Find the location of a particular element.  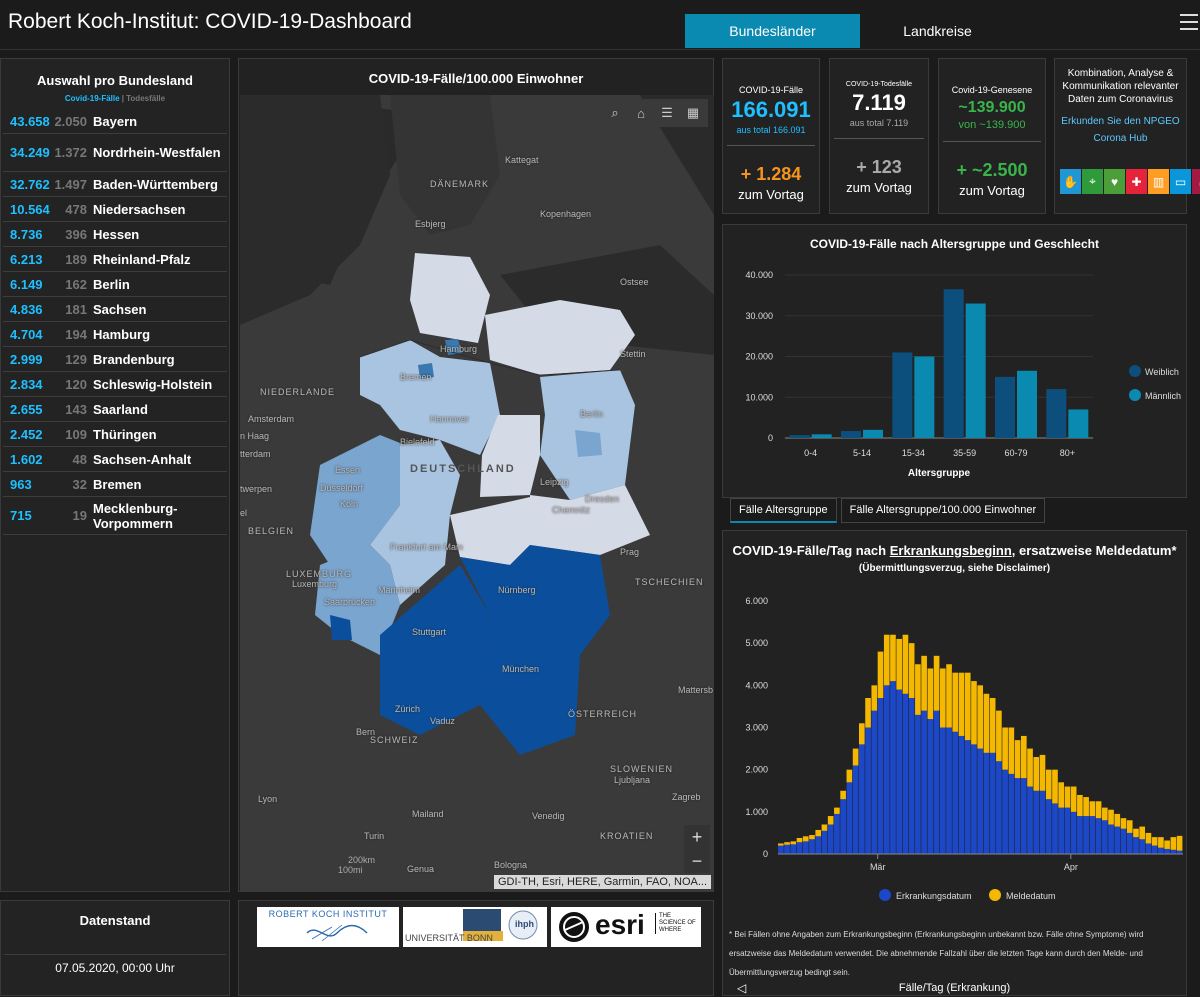

map-label: ÖSTERREICH is located at coordinates (603, 714).